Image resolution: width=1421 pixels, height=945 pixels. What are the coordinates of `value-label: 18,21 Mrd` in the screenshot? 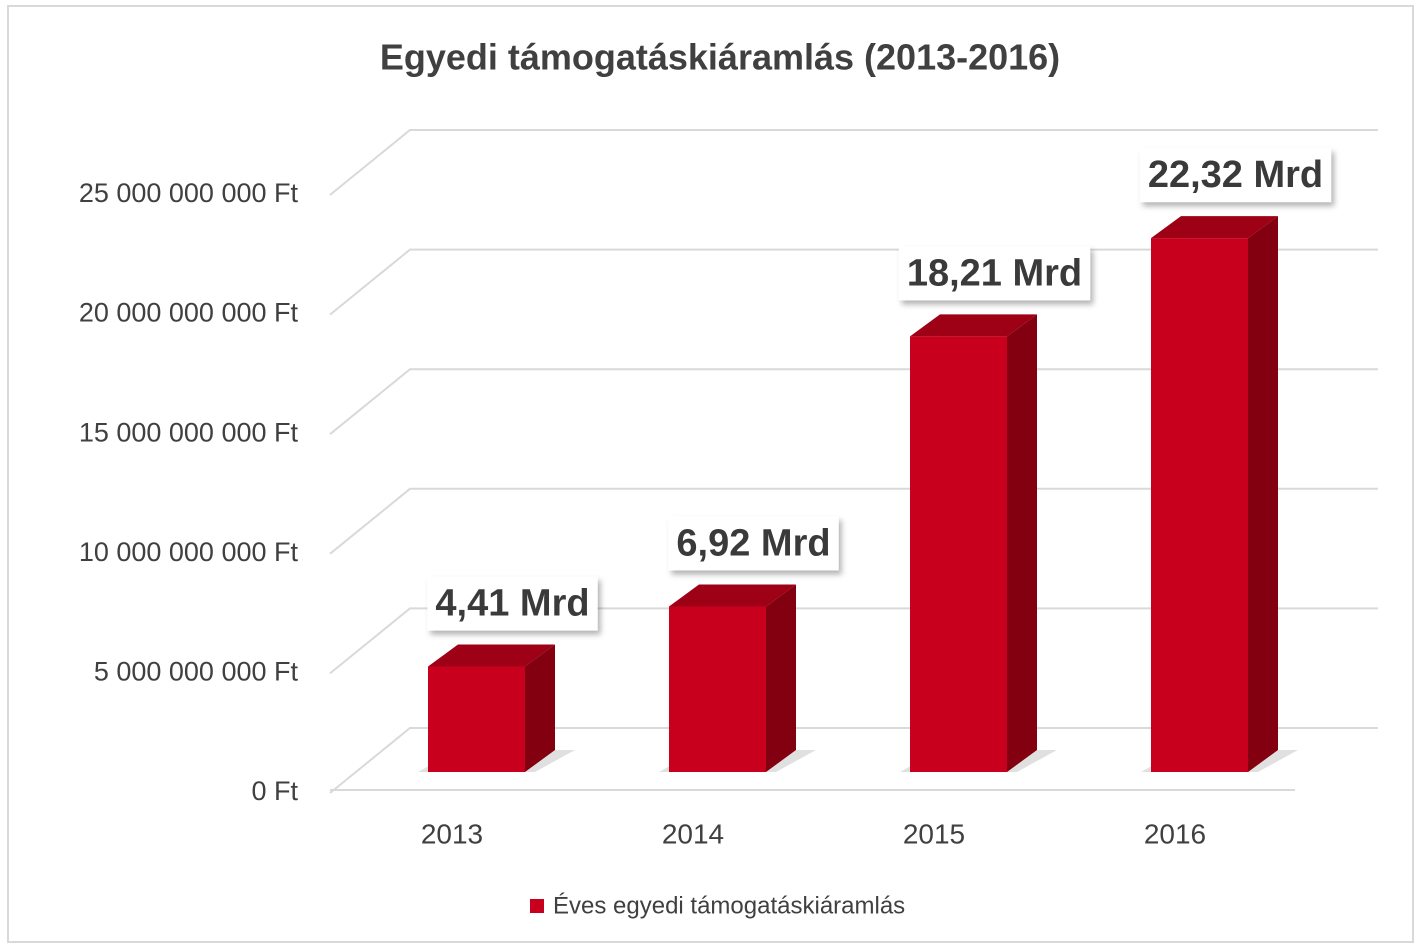 It's located at (994, 273).